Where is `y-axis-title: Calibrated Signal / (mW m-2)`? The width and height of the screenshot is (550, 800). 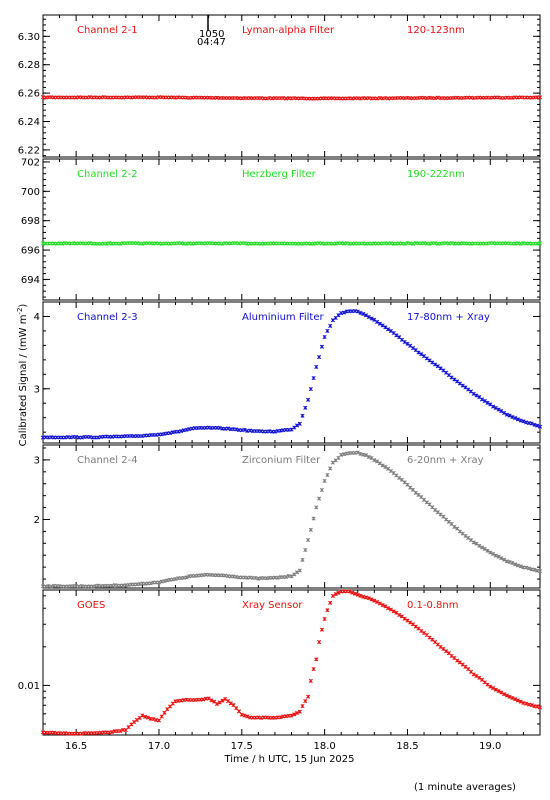
y-axis-title: Calibrated Signal / (mW m-2) is located at coordinates (22, 375).